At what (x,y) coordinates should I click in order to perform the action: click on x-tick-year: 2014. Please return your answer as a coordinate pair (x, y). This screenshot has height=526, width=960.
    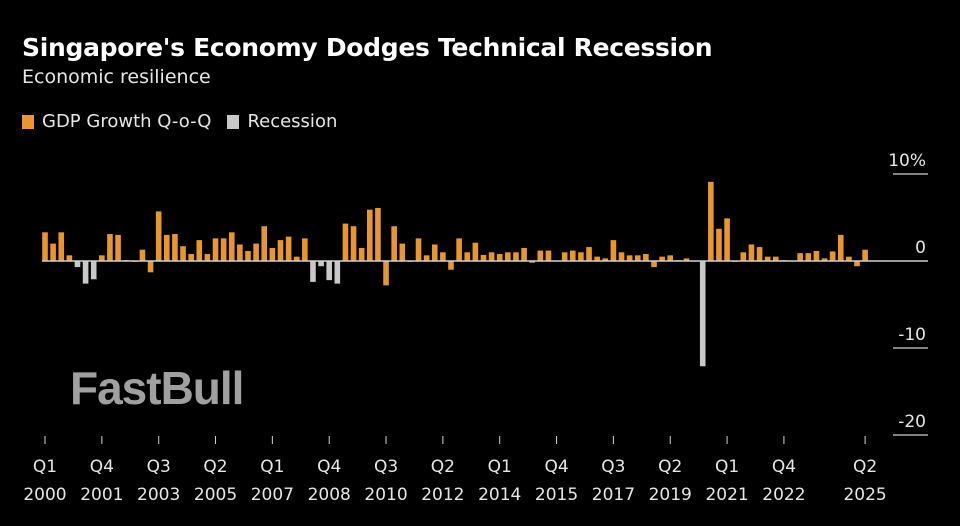
    Looking at the image, I should click on (499, 495).